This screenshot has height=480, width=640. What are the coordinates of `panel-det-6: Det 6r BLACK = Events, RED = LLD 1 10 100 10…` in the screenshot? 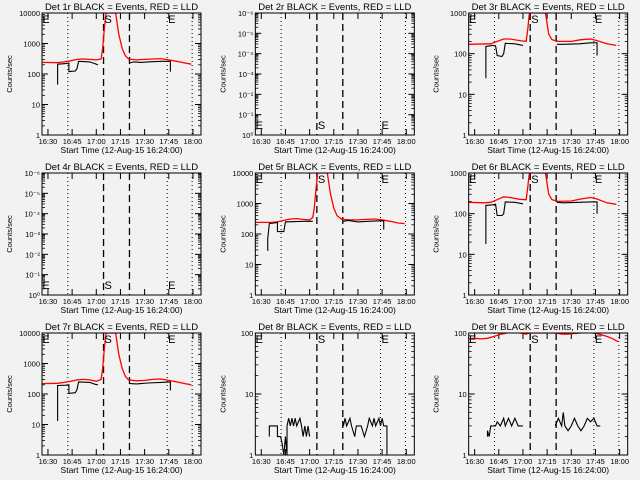 It's located at (530, 238).